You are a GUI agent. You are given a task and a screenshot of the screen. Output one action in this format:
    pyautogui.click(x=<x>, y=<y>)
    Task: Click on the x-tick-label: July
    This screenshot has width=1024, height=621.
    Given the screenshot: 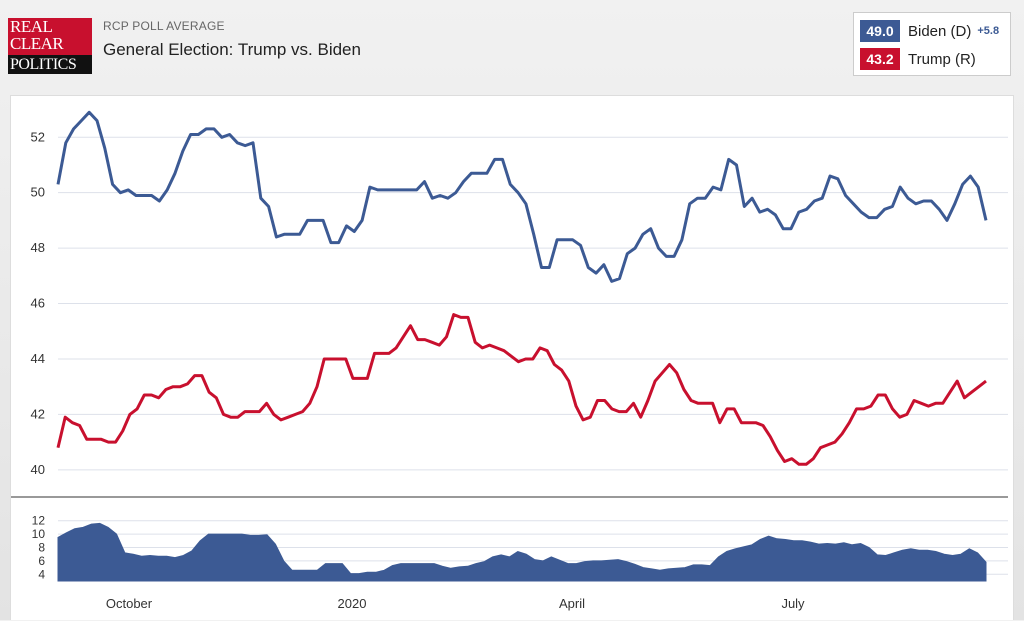 What is the action you would take?
    pyautogui.click(x=793, y=603)
    